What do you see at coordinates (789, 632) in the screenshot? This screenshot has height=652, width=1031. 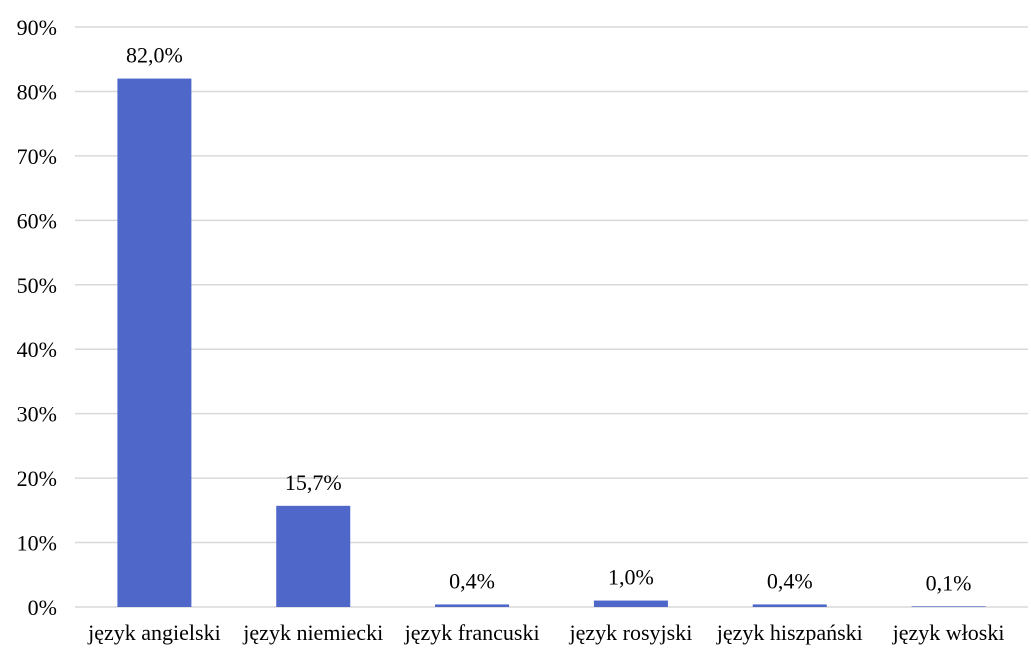 I see `x-tick-label: język hiszpański` at bounding box center [789, 632].